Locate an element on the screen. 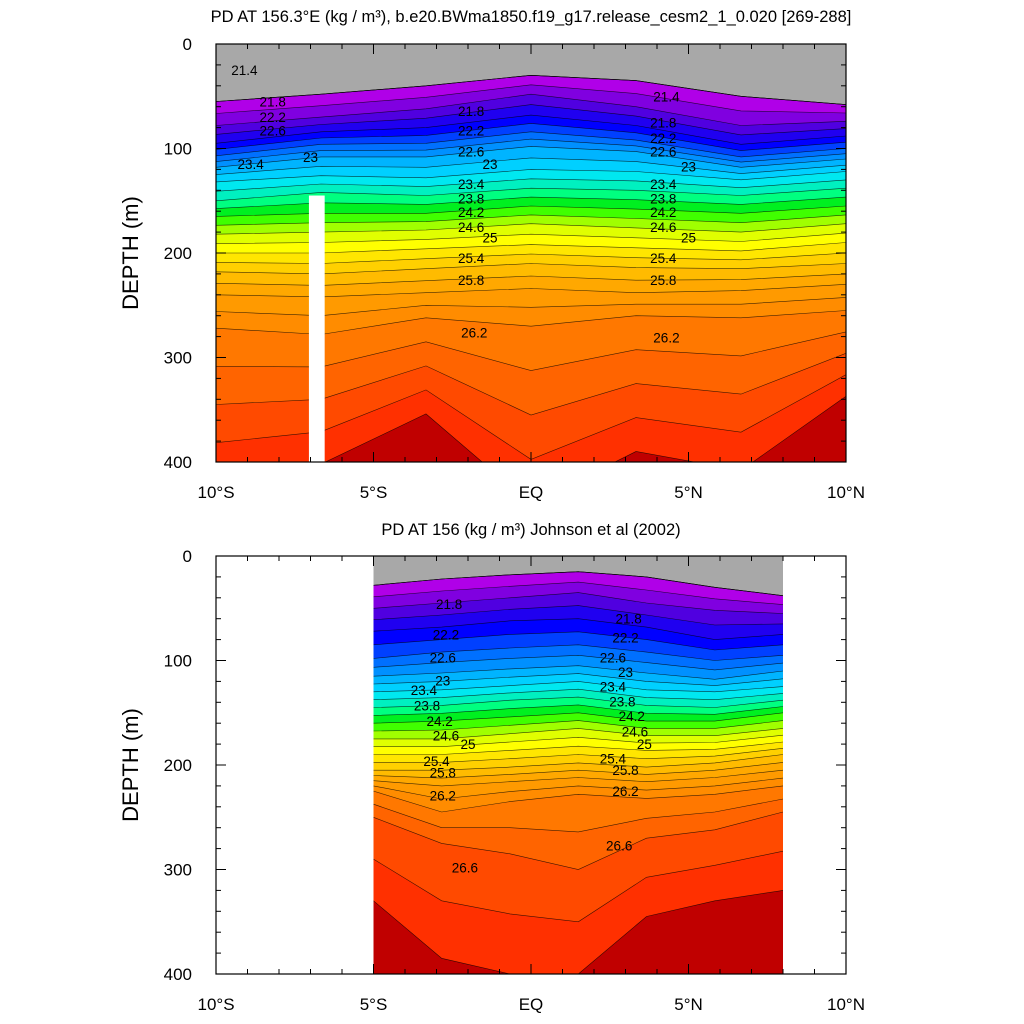 The width and height of the screenshot is (1024, 1024). x-tick-label: 10°N is located at coordinates (846, 492).